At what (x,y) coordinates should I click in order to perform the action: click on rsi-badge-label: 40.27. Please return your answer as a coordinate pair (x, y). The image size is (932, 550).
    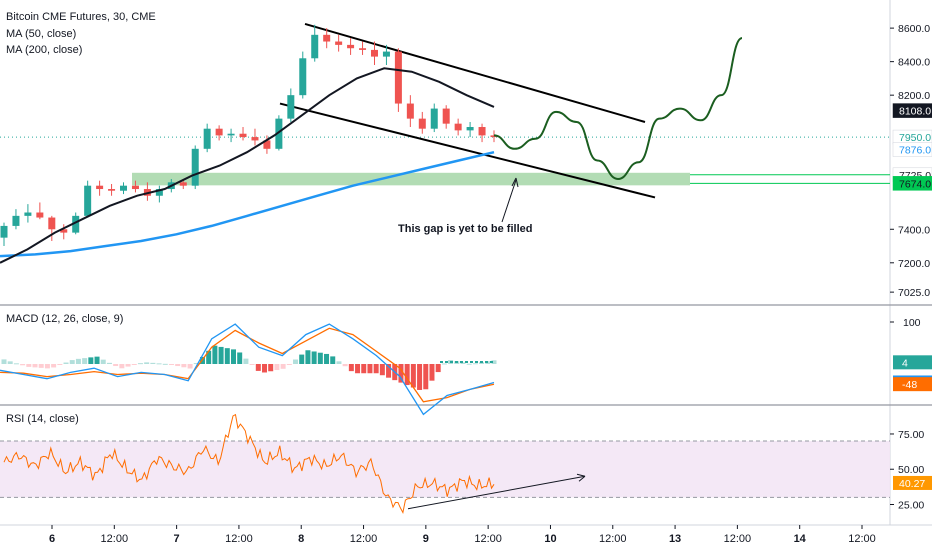
    Looking at the image, I should click on (912, 484).